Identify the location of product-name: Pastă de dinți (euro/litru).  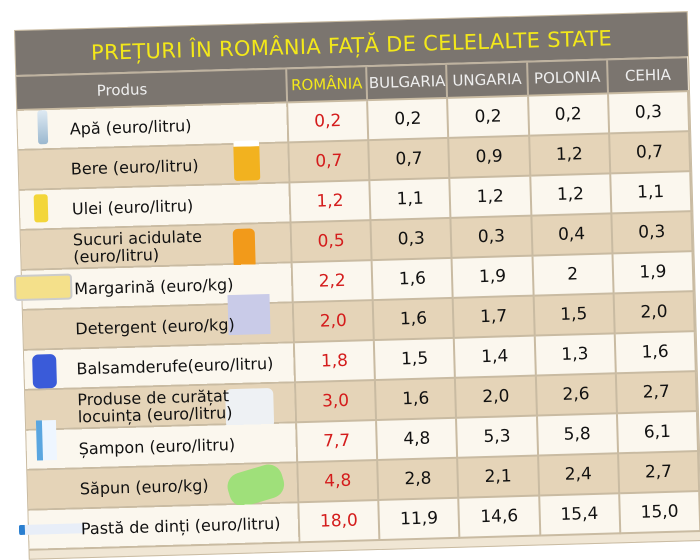
(180, 525).